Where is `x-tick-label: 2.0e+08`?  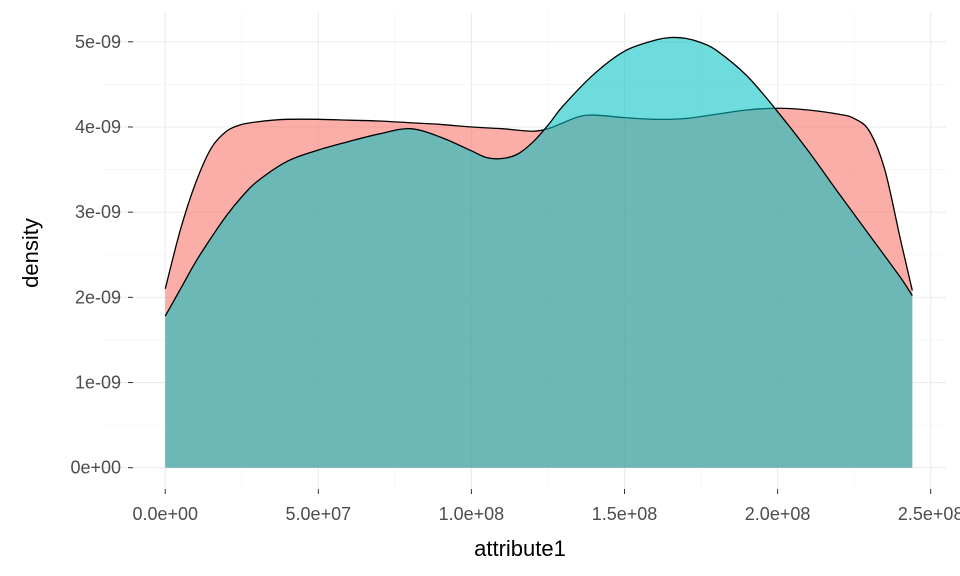
x-tick-label: 2.0e+08 is located at coordinates (778, 514).